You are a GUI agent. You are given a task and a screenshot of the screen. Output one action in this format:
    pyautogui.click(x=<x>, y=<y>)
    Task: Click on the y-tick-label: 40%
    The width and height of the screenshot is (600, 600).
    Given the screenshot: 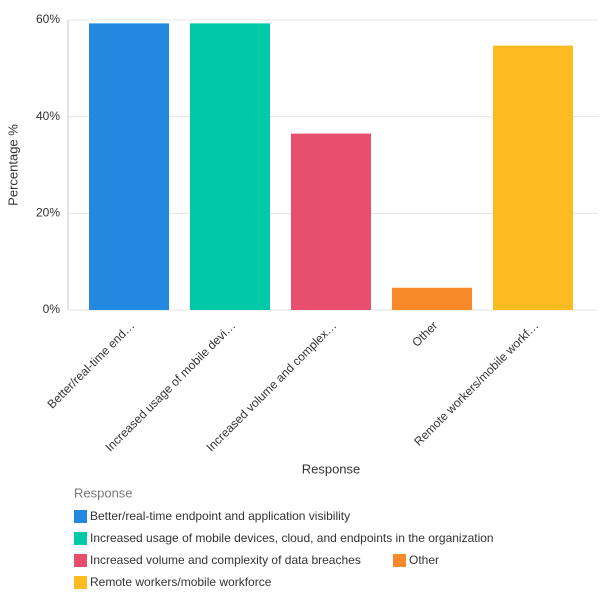 What is the action you would take?
    pyautogui.click(x=48, y=116)
    